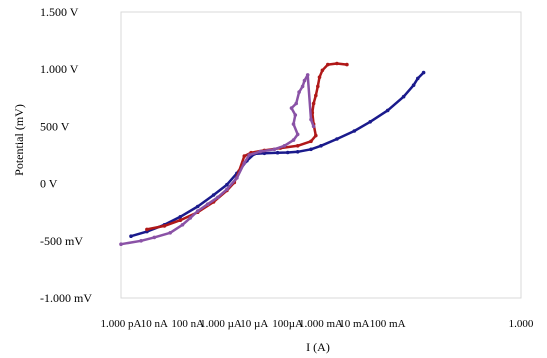  Describe the element at coordinates (49, 184) in the screenshot. I see `y-tick-label: 0 V` at that location.